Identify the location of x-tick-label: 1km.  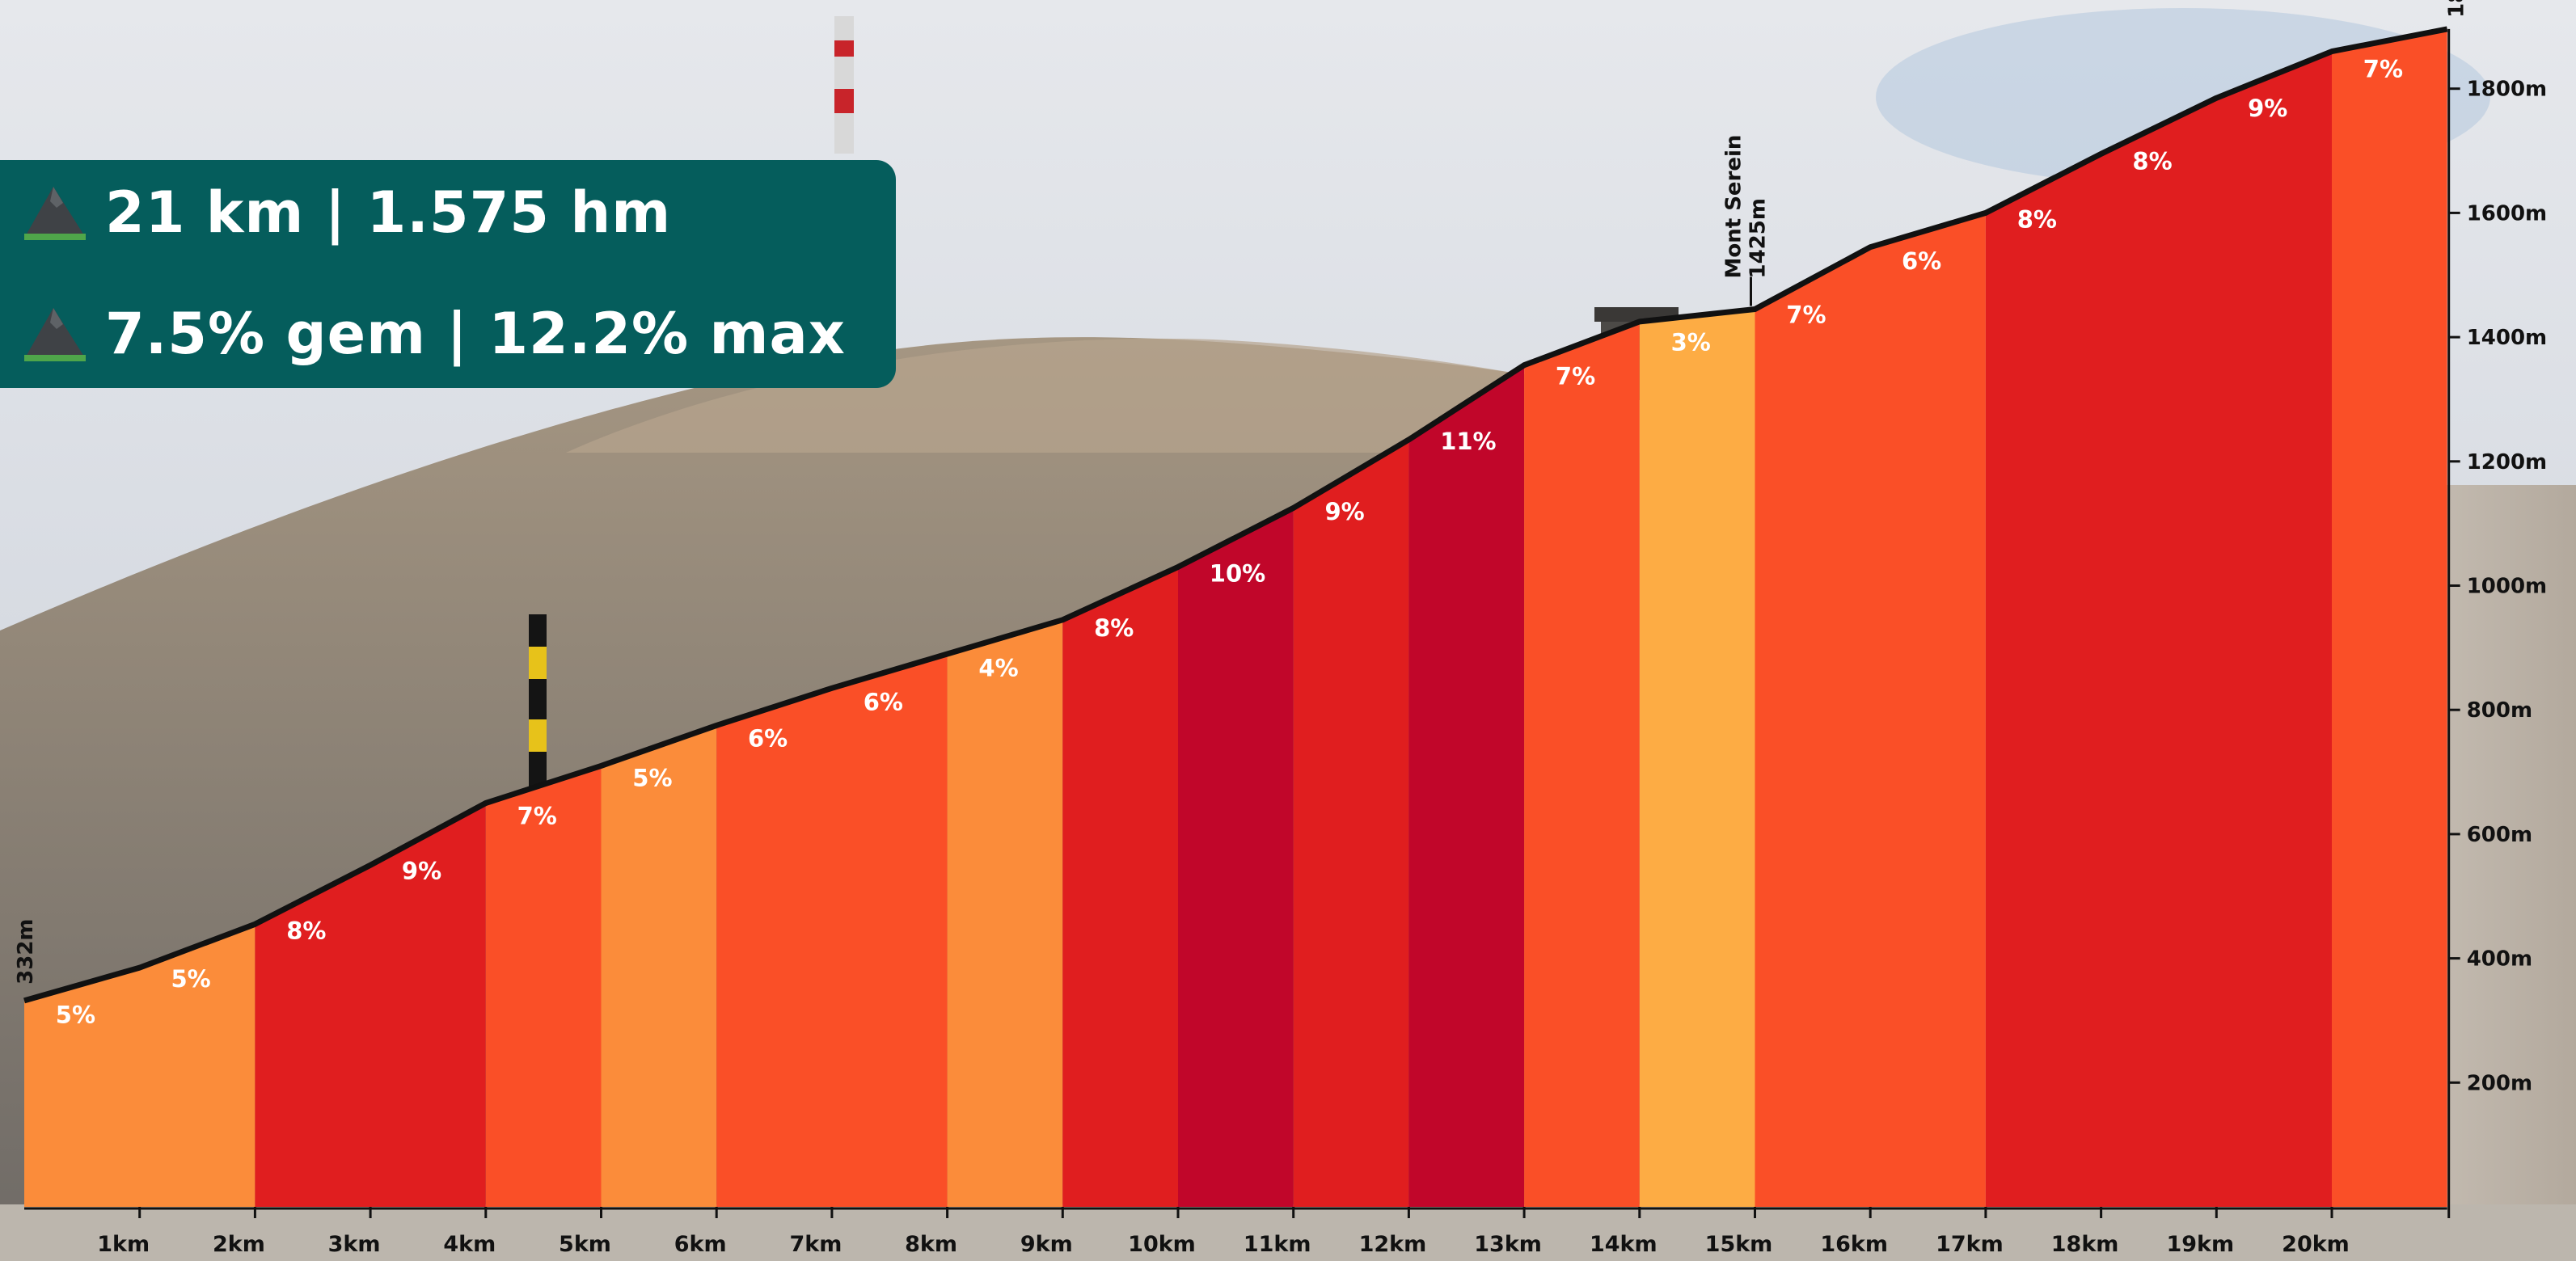
(123, 1244).